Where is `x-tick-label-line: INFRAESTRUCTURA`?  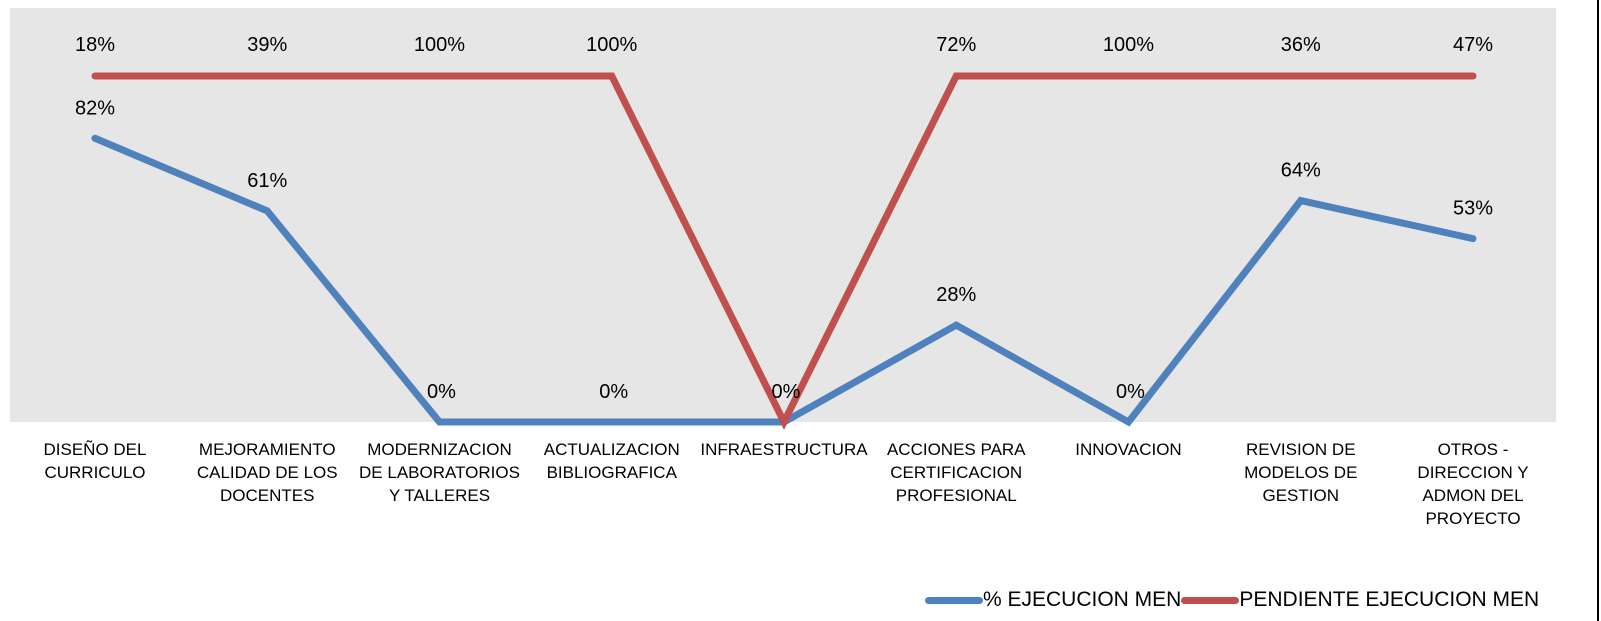
x-tick-label-line: INFRAESTRUCTURA is located at coordinates (784, 449).